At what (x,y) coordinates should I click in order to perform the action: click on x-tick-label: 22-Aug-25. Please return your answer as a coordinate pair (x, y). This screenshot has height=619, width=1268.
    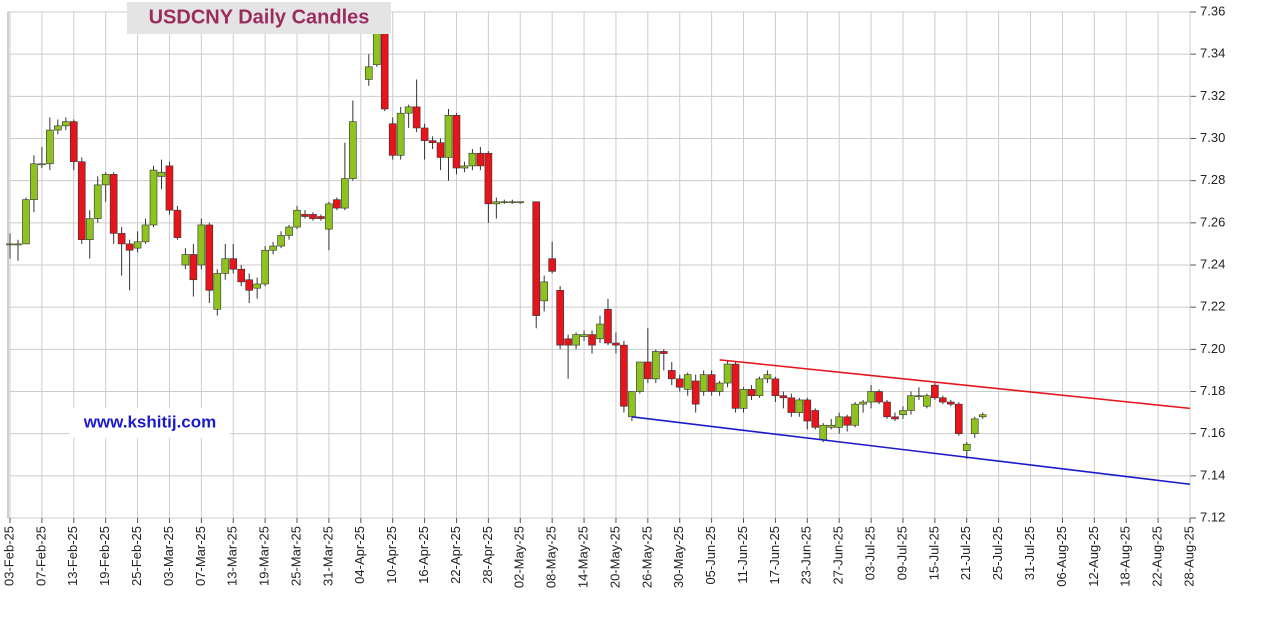
    Looking at the image, I should click on (1157, 556).